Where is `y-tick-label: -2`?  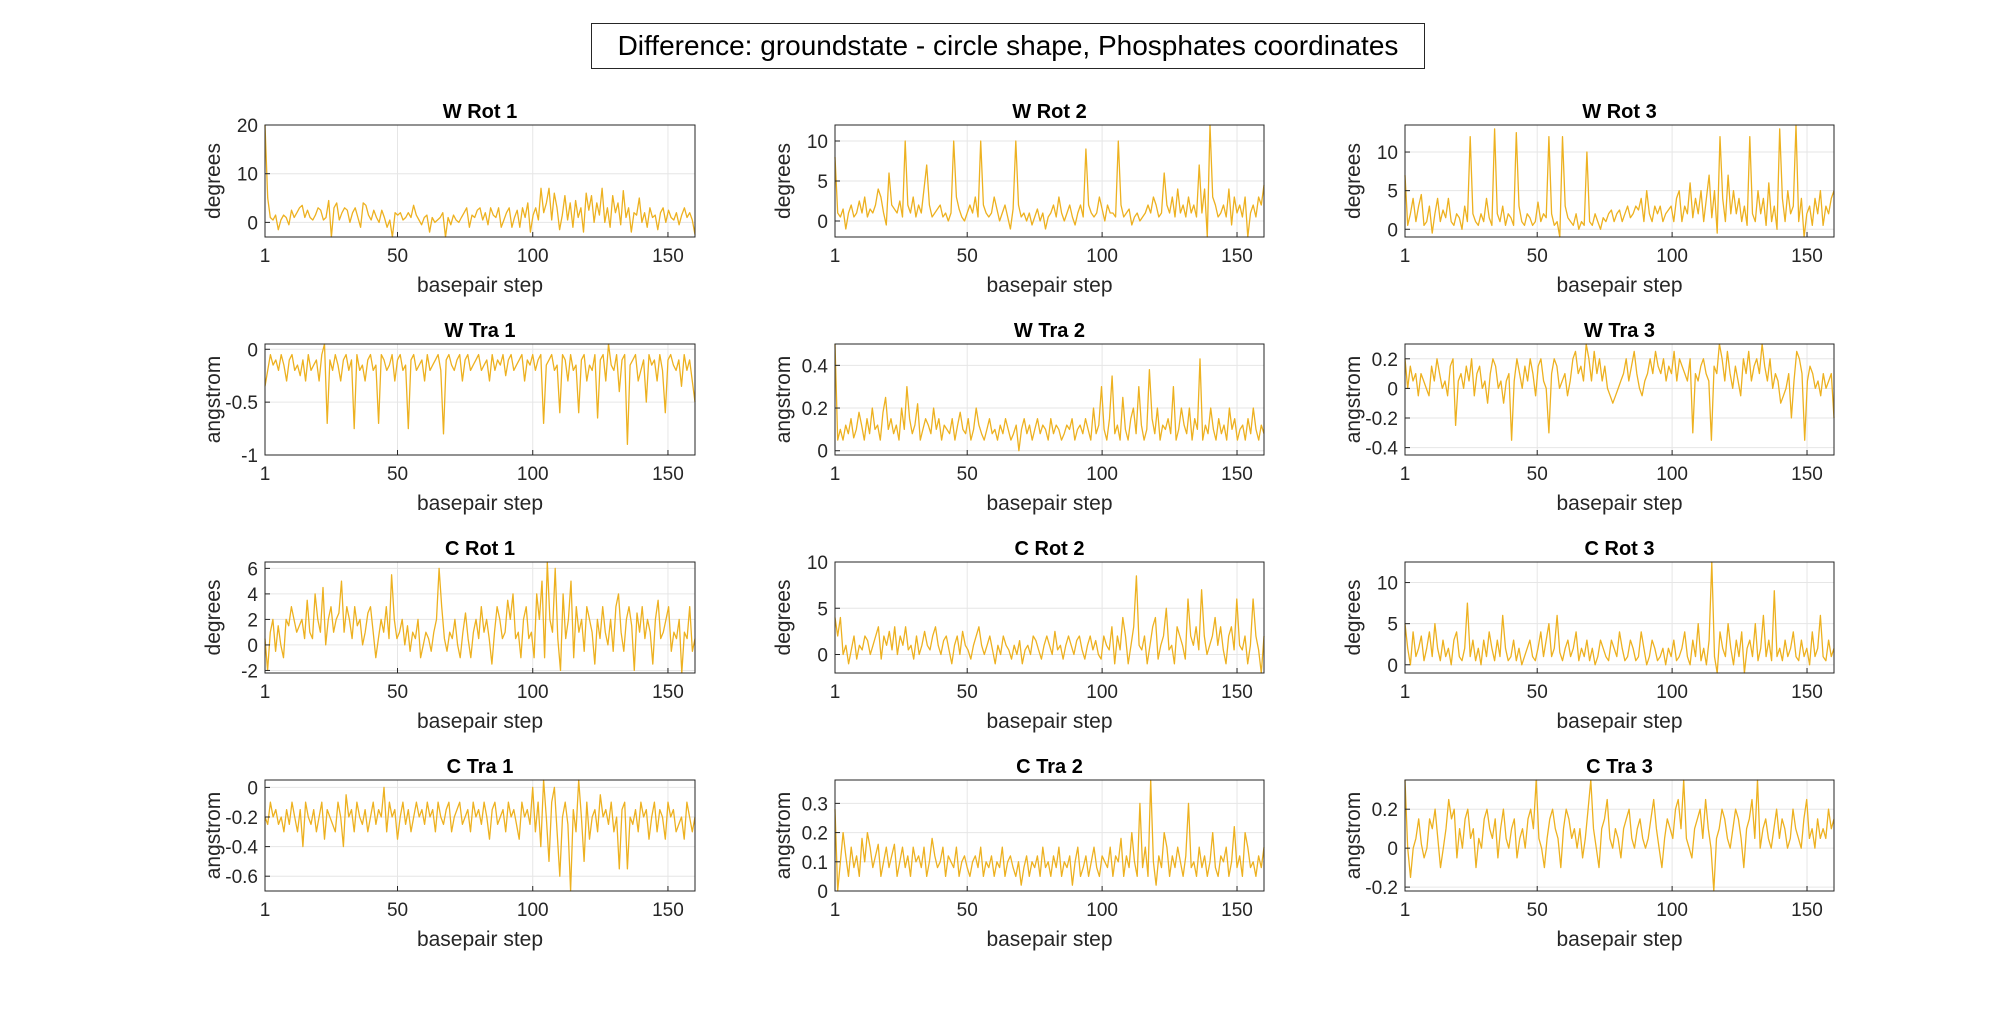 y-tick-label: -2 is located at coordinates (249, 671).